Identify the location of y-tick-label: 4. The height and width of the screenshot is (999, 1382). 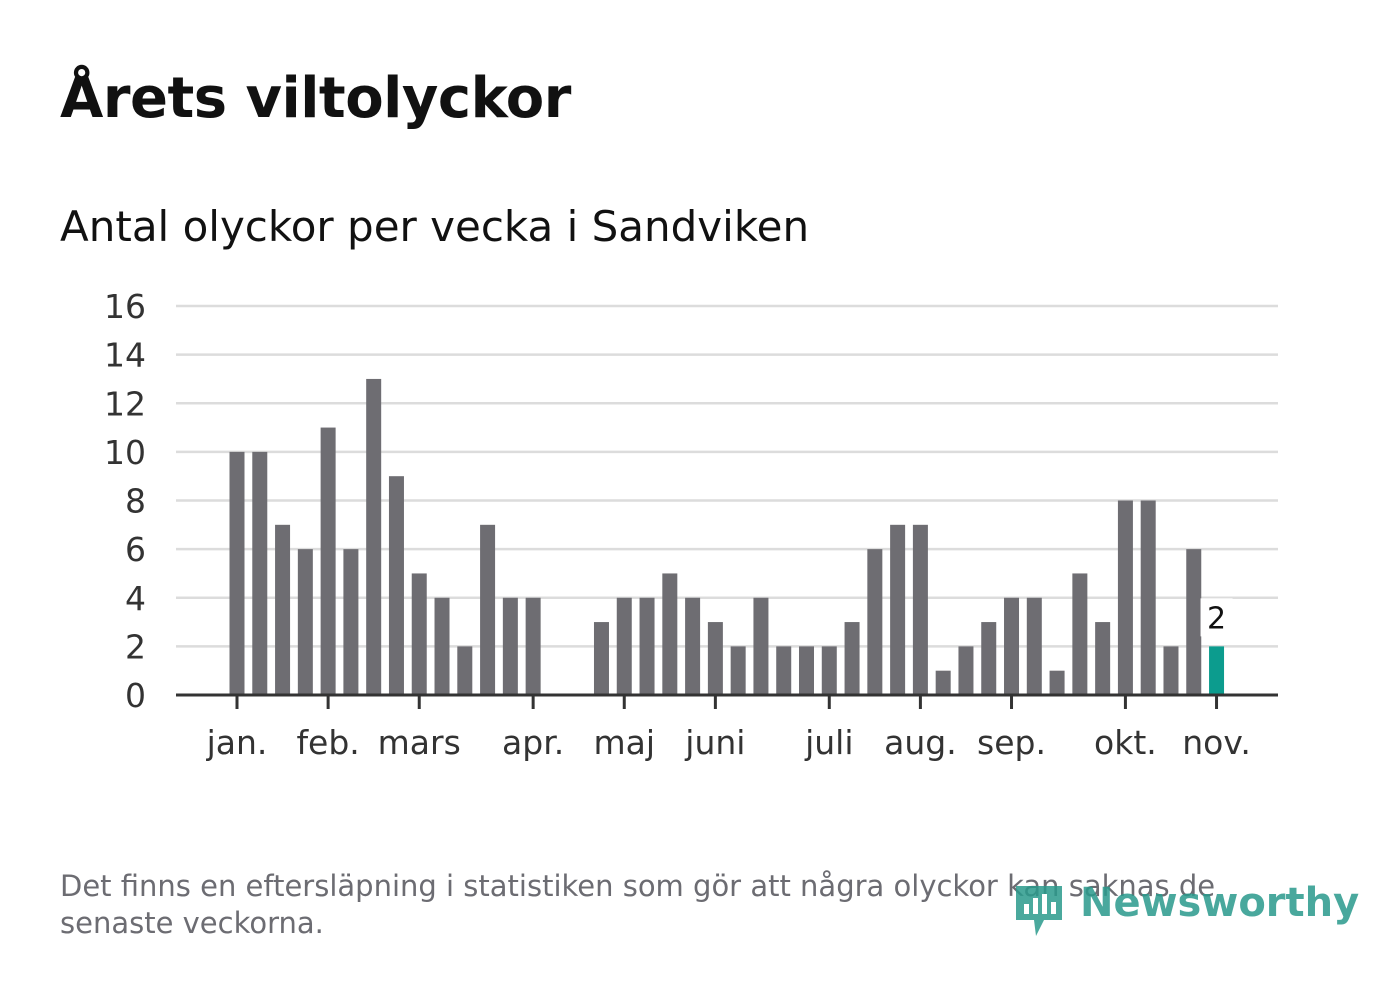
(135, 598).